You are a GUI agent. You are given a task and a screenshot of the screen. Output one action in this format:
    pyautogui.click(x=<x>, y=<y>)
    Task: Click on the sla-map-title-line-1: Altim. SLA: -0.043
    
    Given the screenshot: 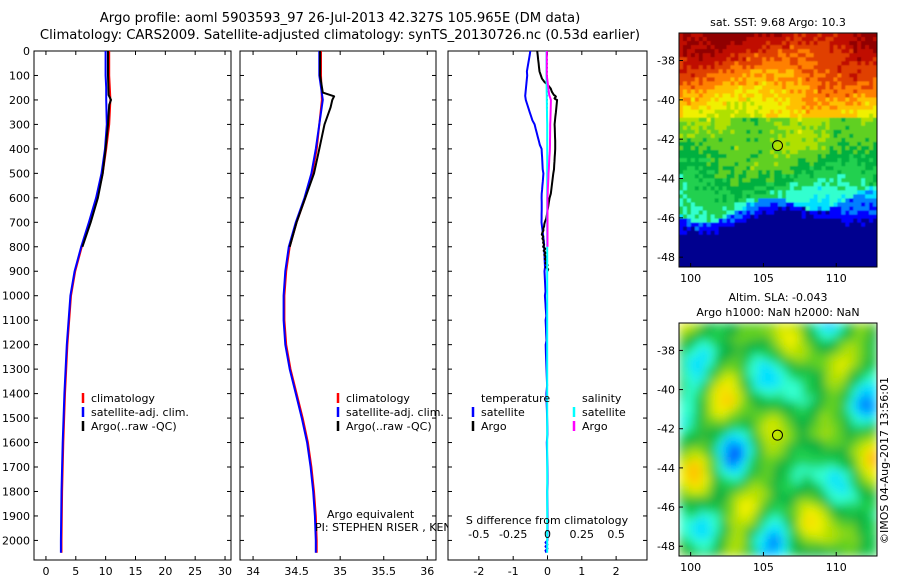 What is the action you would take?
    pyautogui.click(x=778, y=297)
    